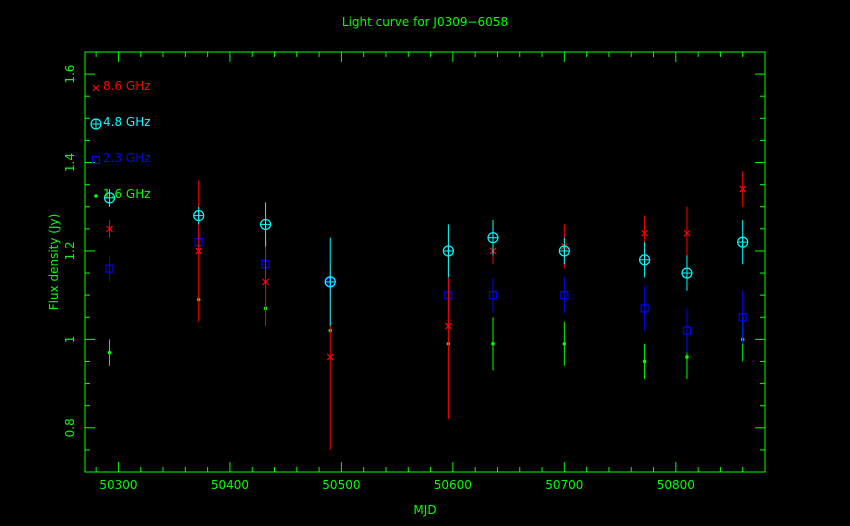 This screenshot has width=850, height=526. What do you see at coordinates (426, 338) in the screenshot?
I see `series-1-6-ghz` at bounding box center [426, 338].